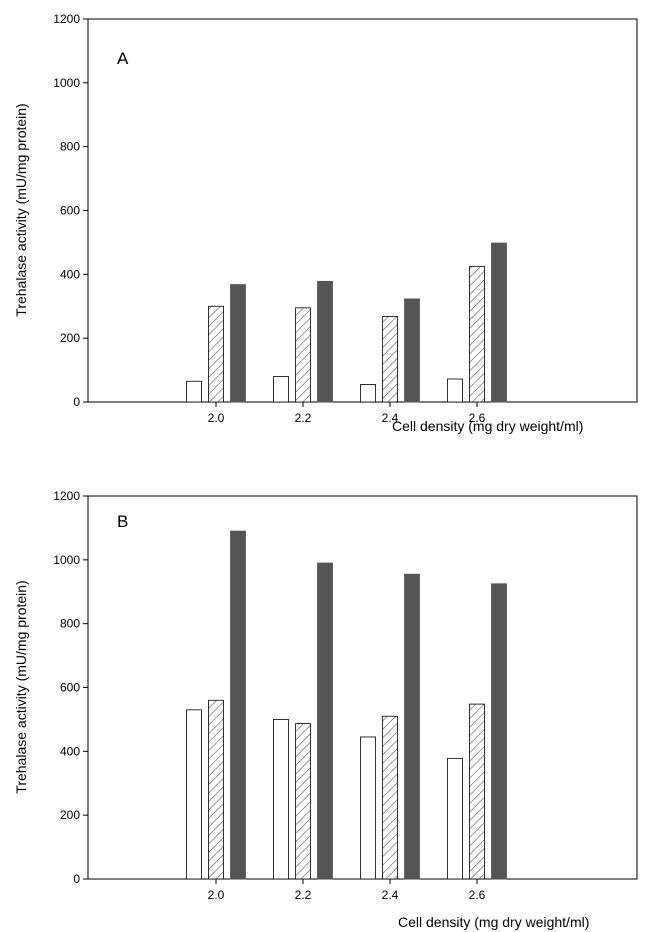  Describe the element at coordinates (346, 322) in the screenshot. I see `bars` at that location.